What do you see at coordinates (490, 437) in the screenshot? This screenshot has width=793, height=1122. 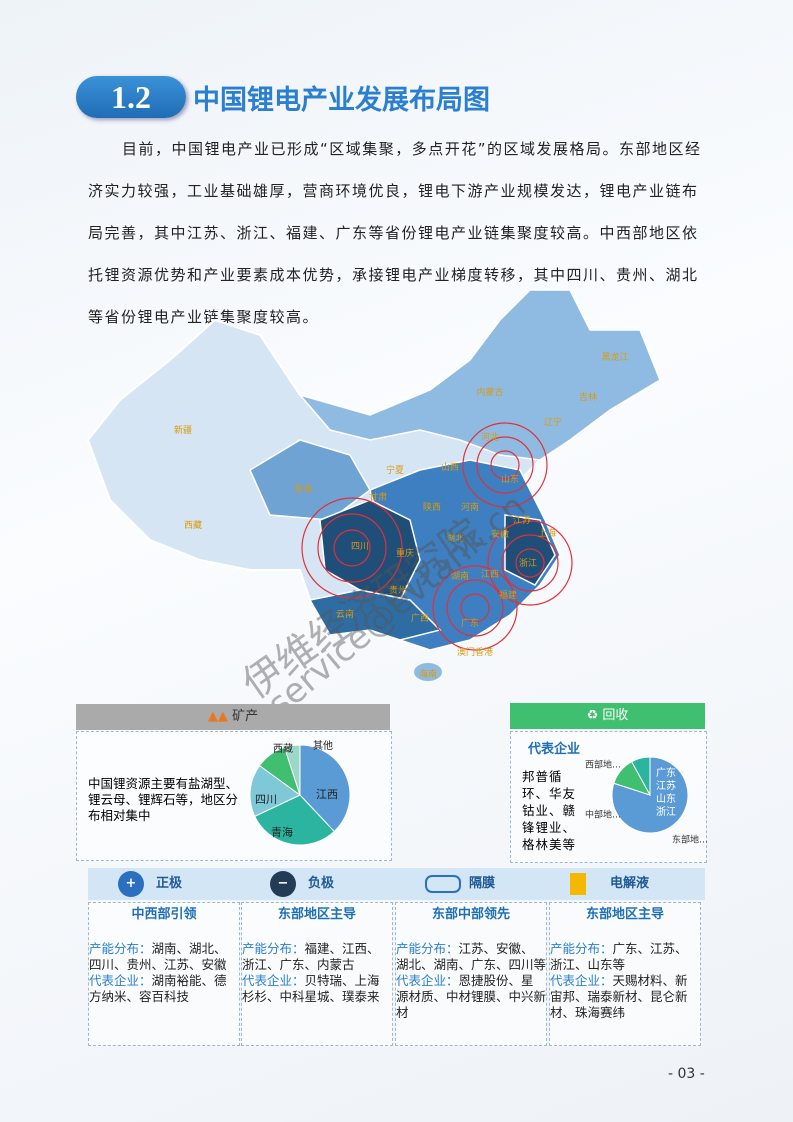 I see `province-label: 河北` at bounding box center [490, 437].